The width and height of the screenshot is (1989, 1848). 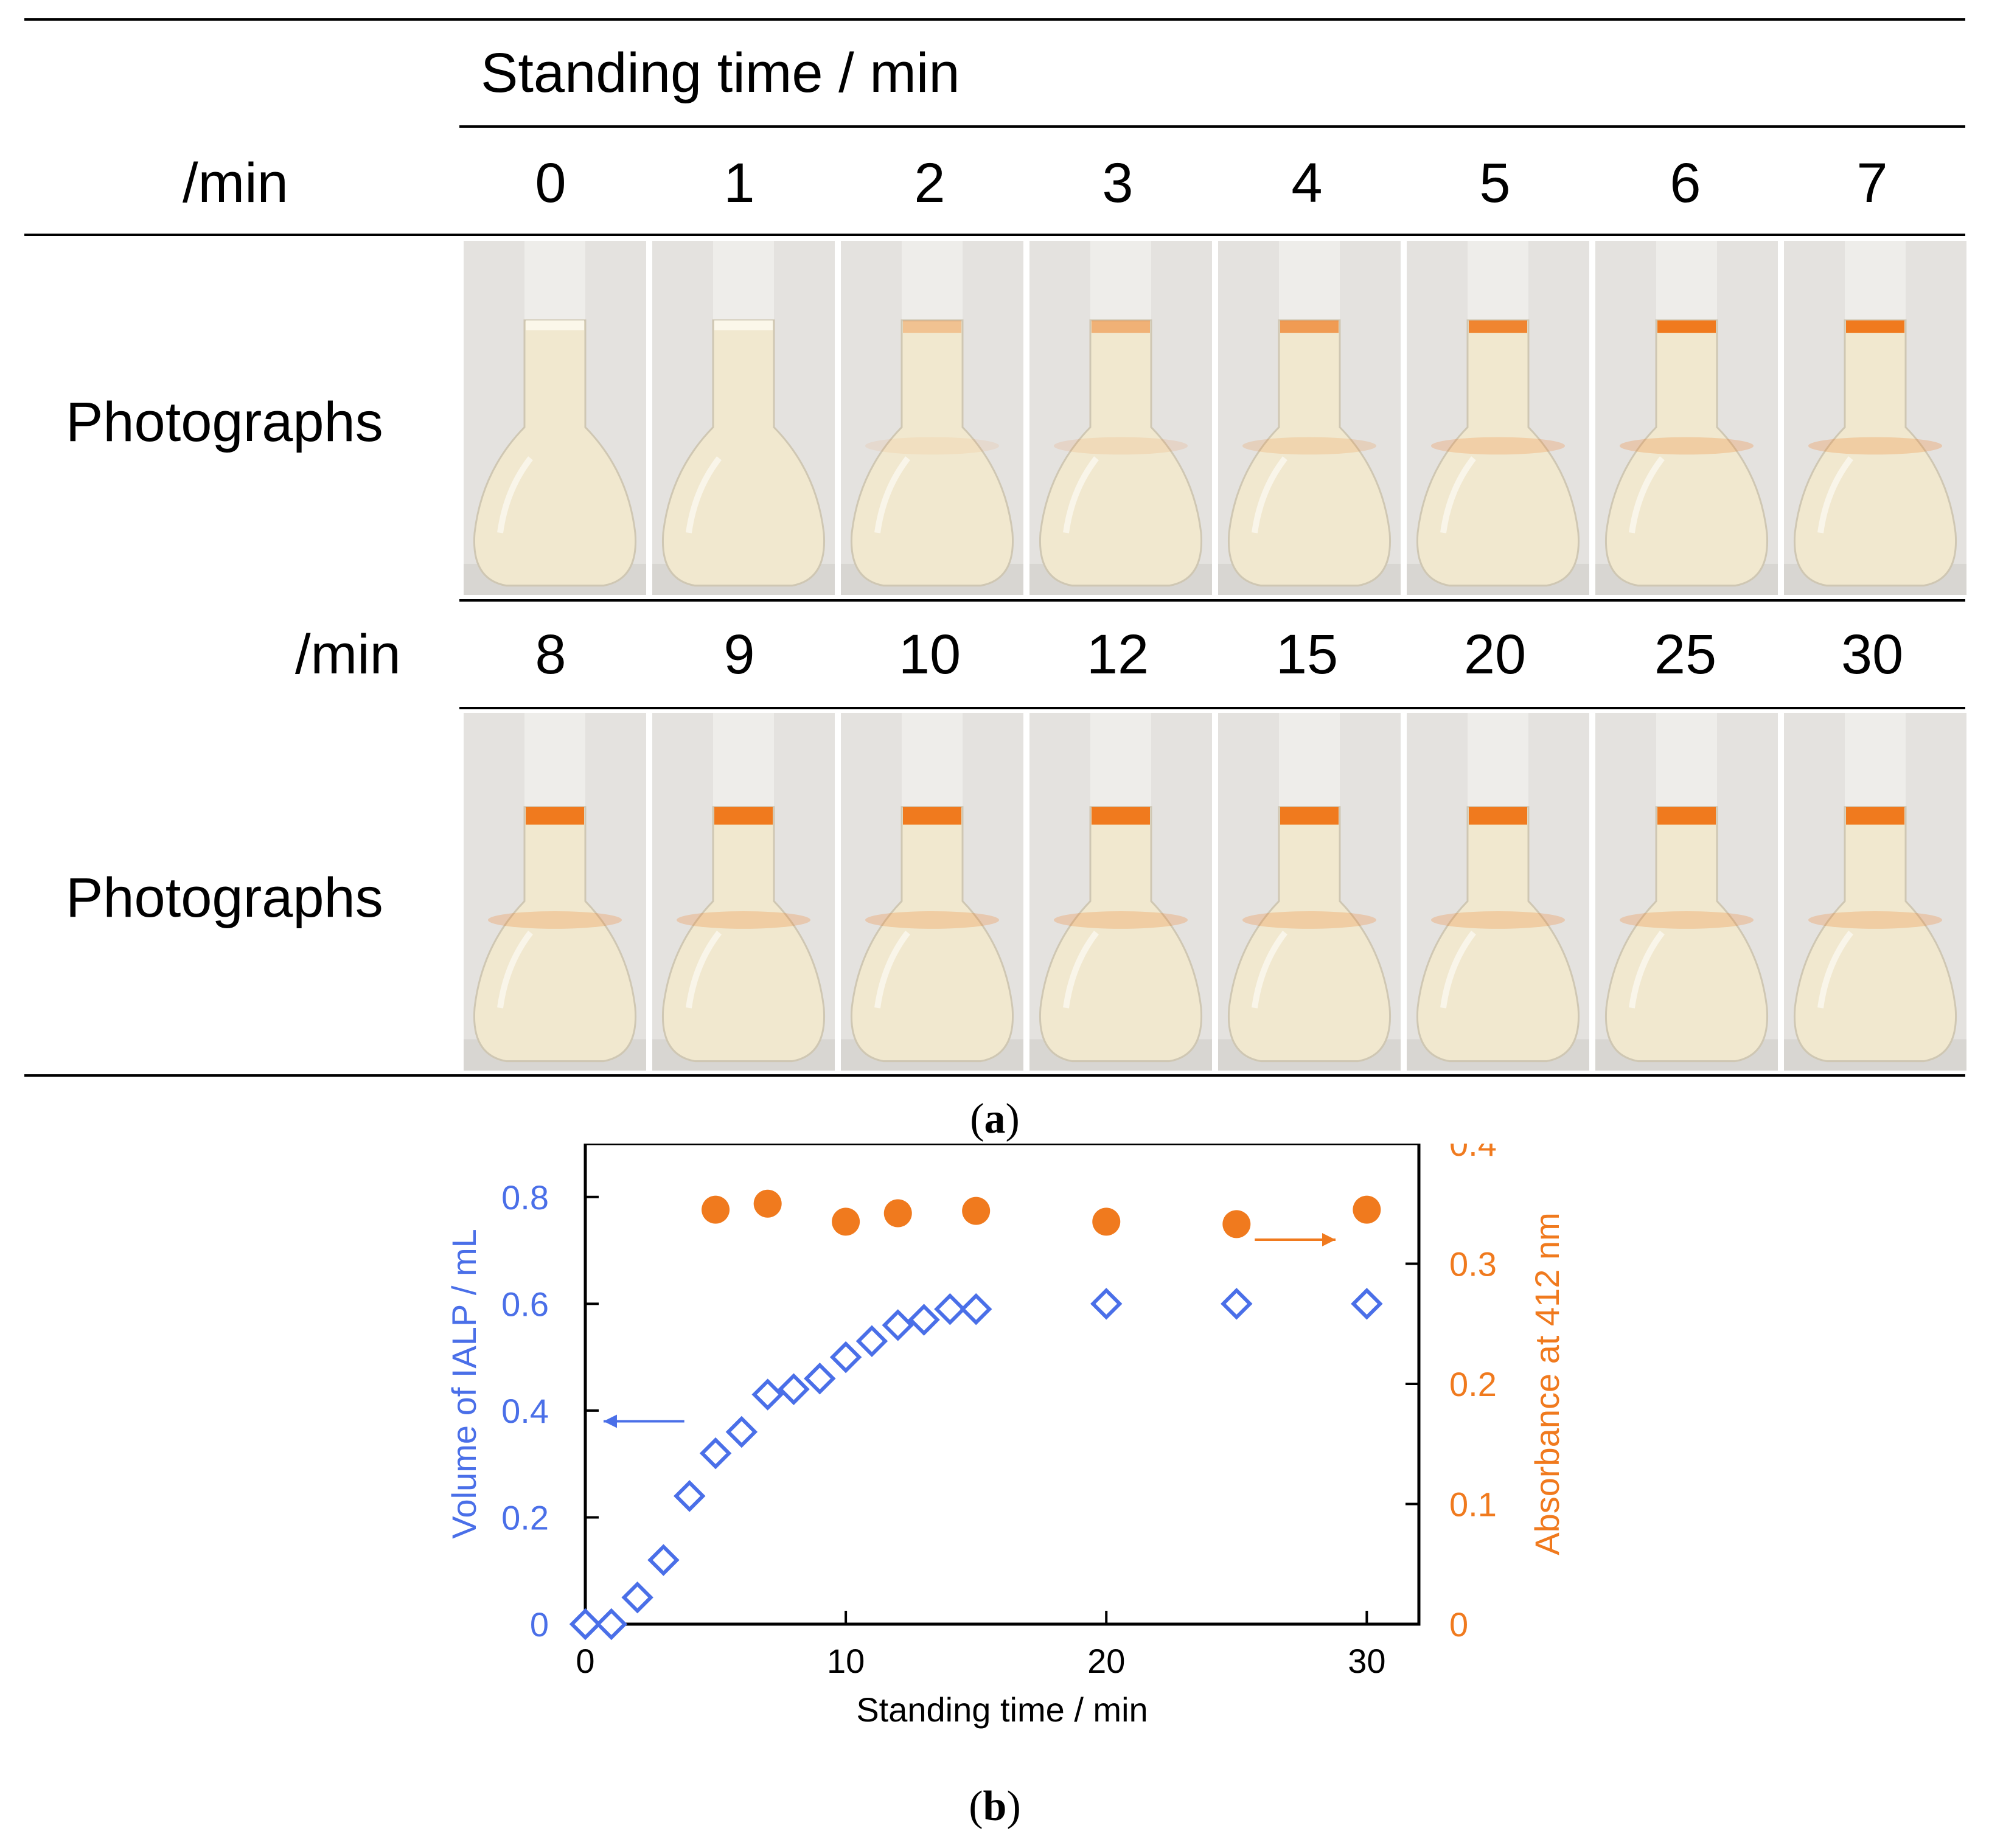 What do you see at coordinates (739, 655) in the screenshot?
I see `time-label: 9` at bounding box center [739, 655].